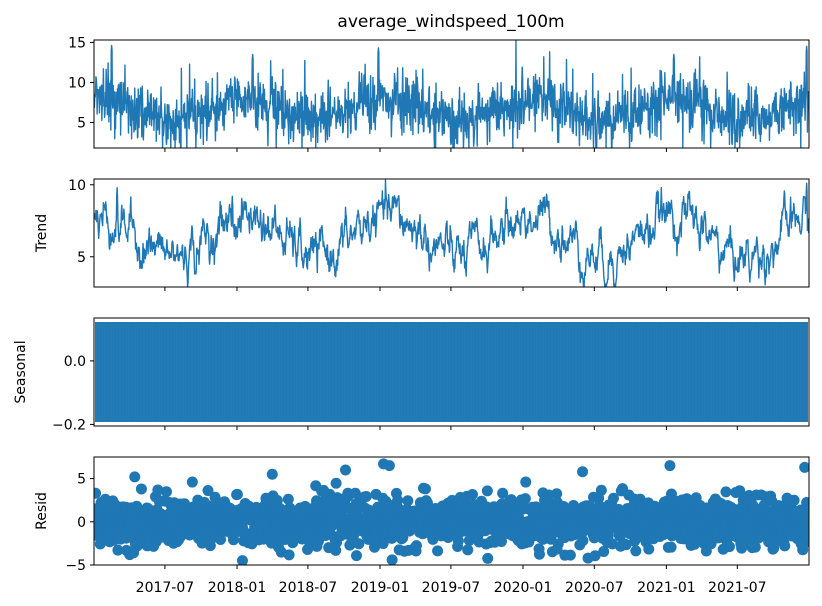 The width and height of the screenshot is (822, 606). Describe the element at coordinates (737, 588) in the screenshot. I see `x-tick-label: 2021-07` at that location.